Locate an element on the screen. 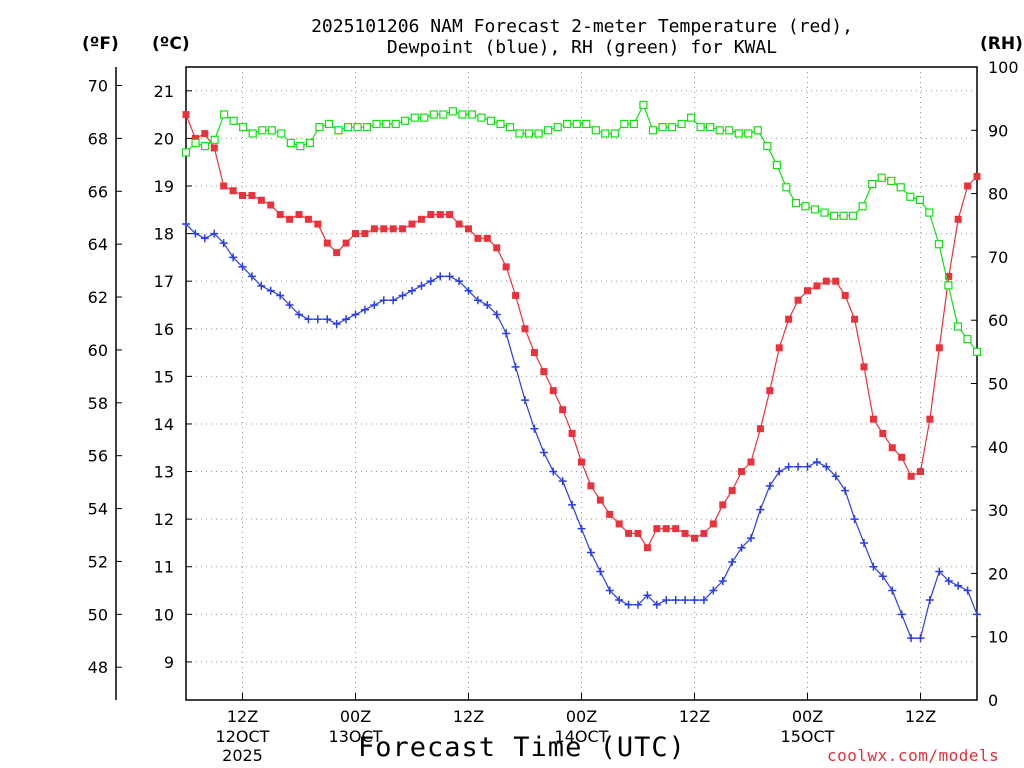  fahrenheit-tick-label: 70 is located at coordinates (98, 86).